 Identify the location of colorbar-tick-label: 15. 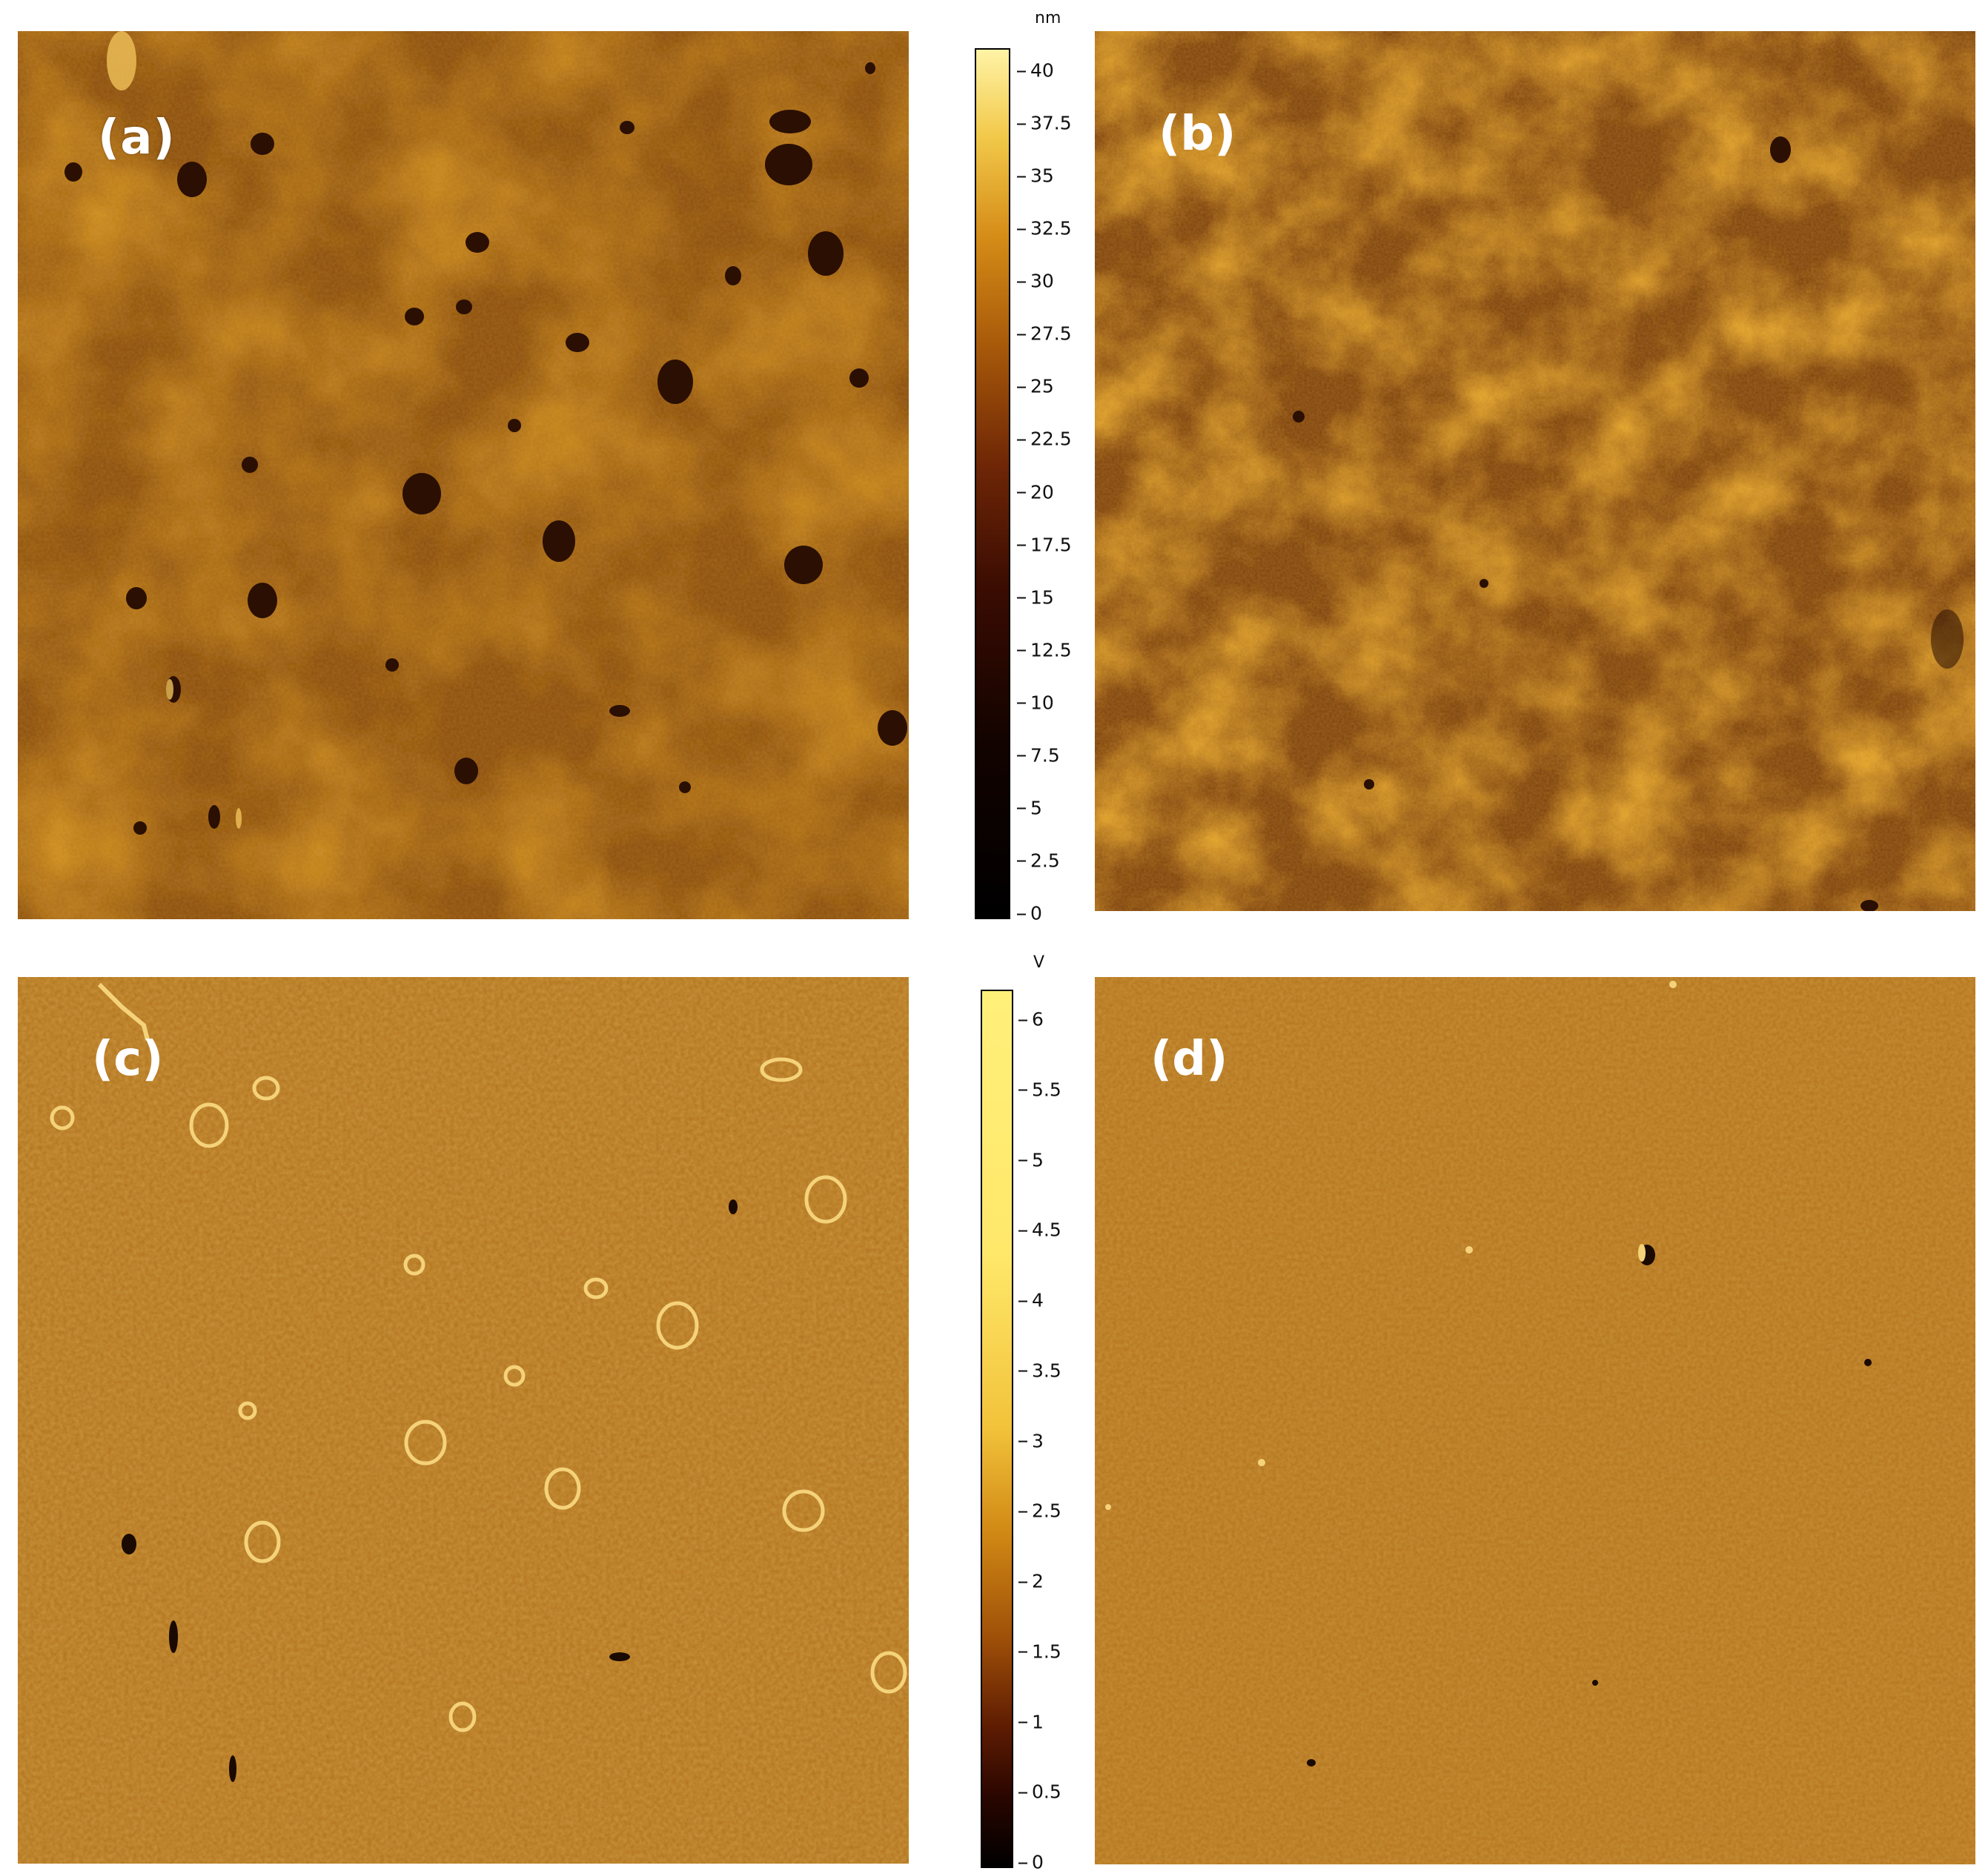
(1036, 597).